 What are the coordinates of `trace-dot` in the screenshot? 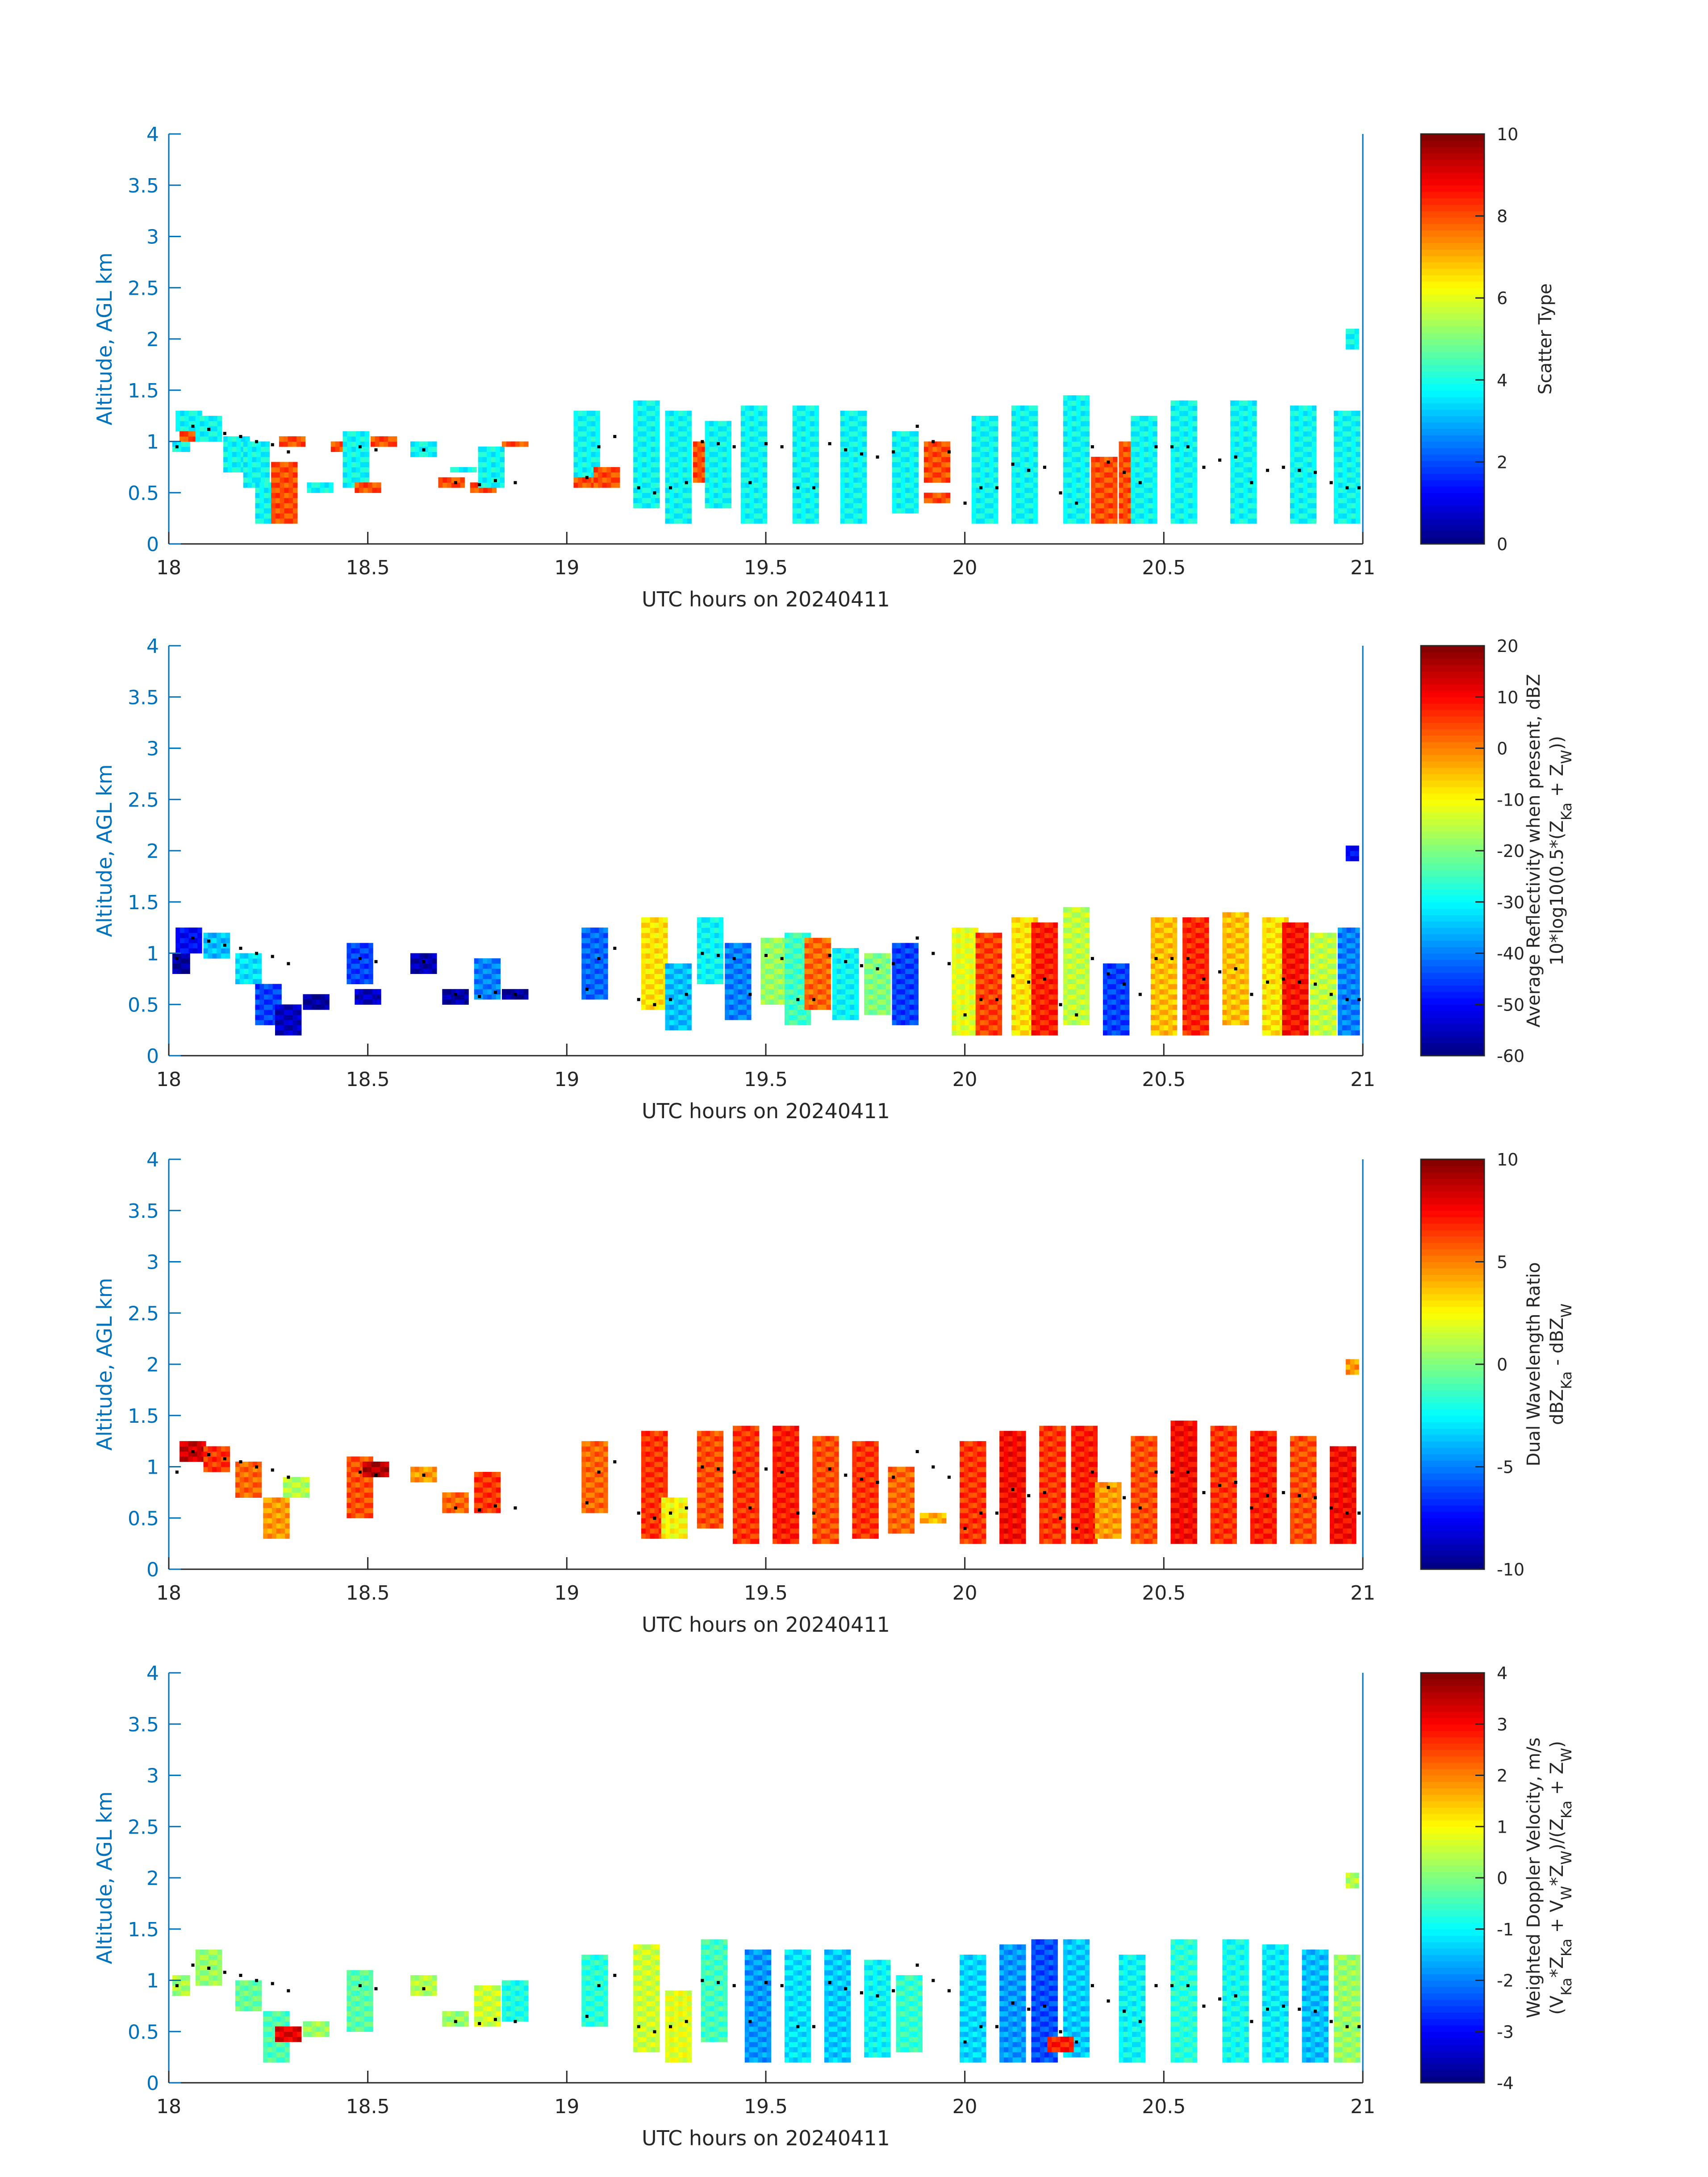 It's located at (798, 487).